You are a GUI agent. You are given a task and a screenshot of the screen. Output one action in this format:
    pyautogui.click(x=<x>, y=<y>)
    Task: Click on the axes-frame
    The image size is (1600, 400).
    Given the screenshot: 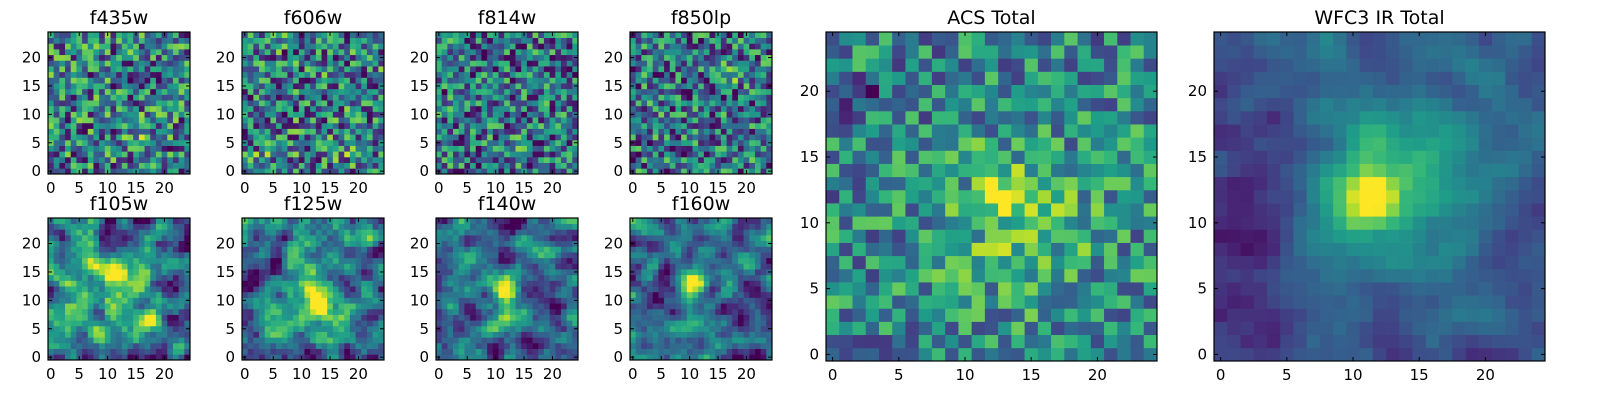 What is the action you would take?
    pyautogui.click(x=701, y=103)
    